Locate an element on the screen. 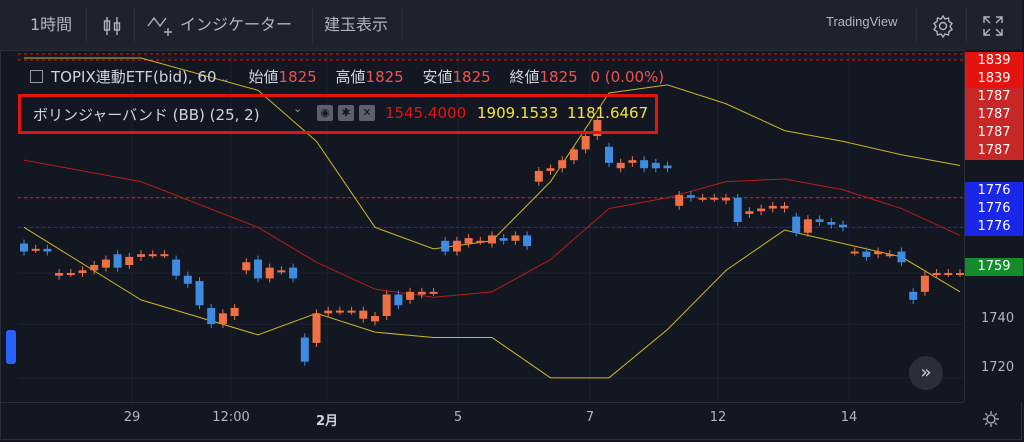  bb-mid-value: 1545.4000 is located at coordinates (426, 113).